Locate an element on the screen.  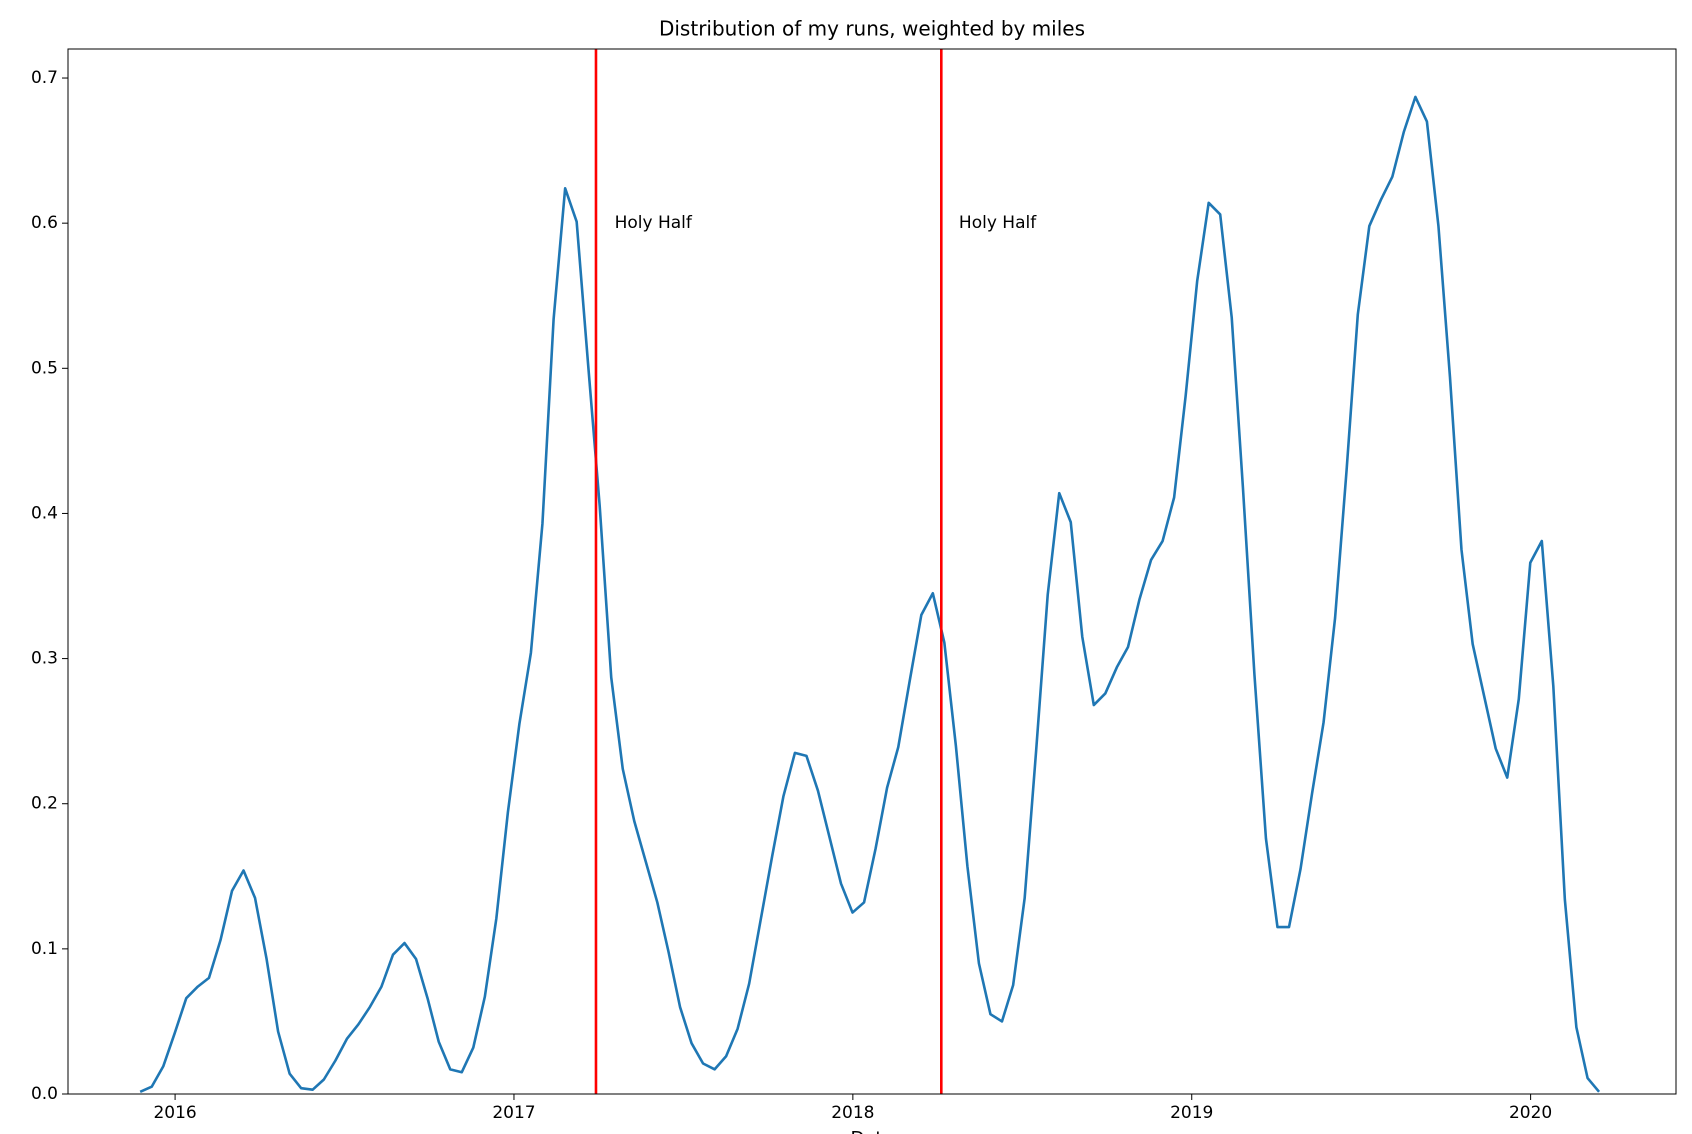
x-tick-label: 2016 is located at coordinates (174, 1113).